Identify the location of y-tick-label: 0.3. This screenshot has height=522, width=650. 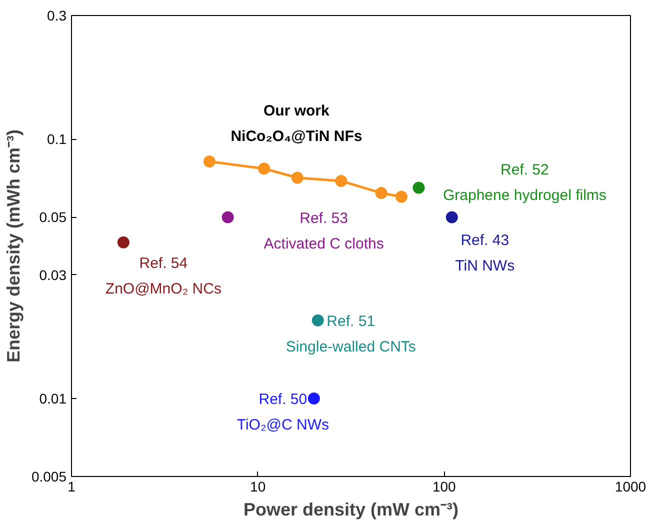
(57, 16).